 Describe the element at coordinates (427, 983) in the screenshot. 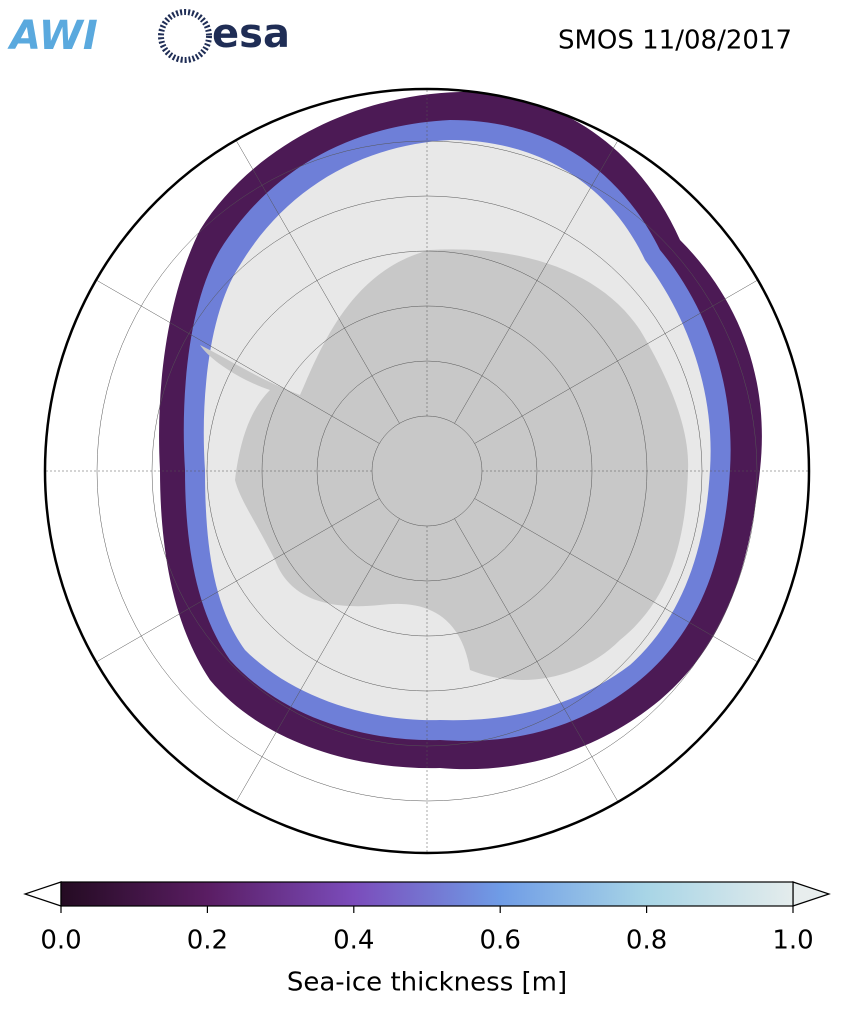

I see `colorbar-label: Sea-ice thickness [m]` at that location.